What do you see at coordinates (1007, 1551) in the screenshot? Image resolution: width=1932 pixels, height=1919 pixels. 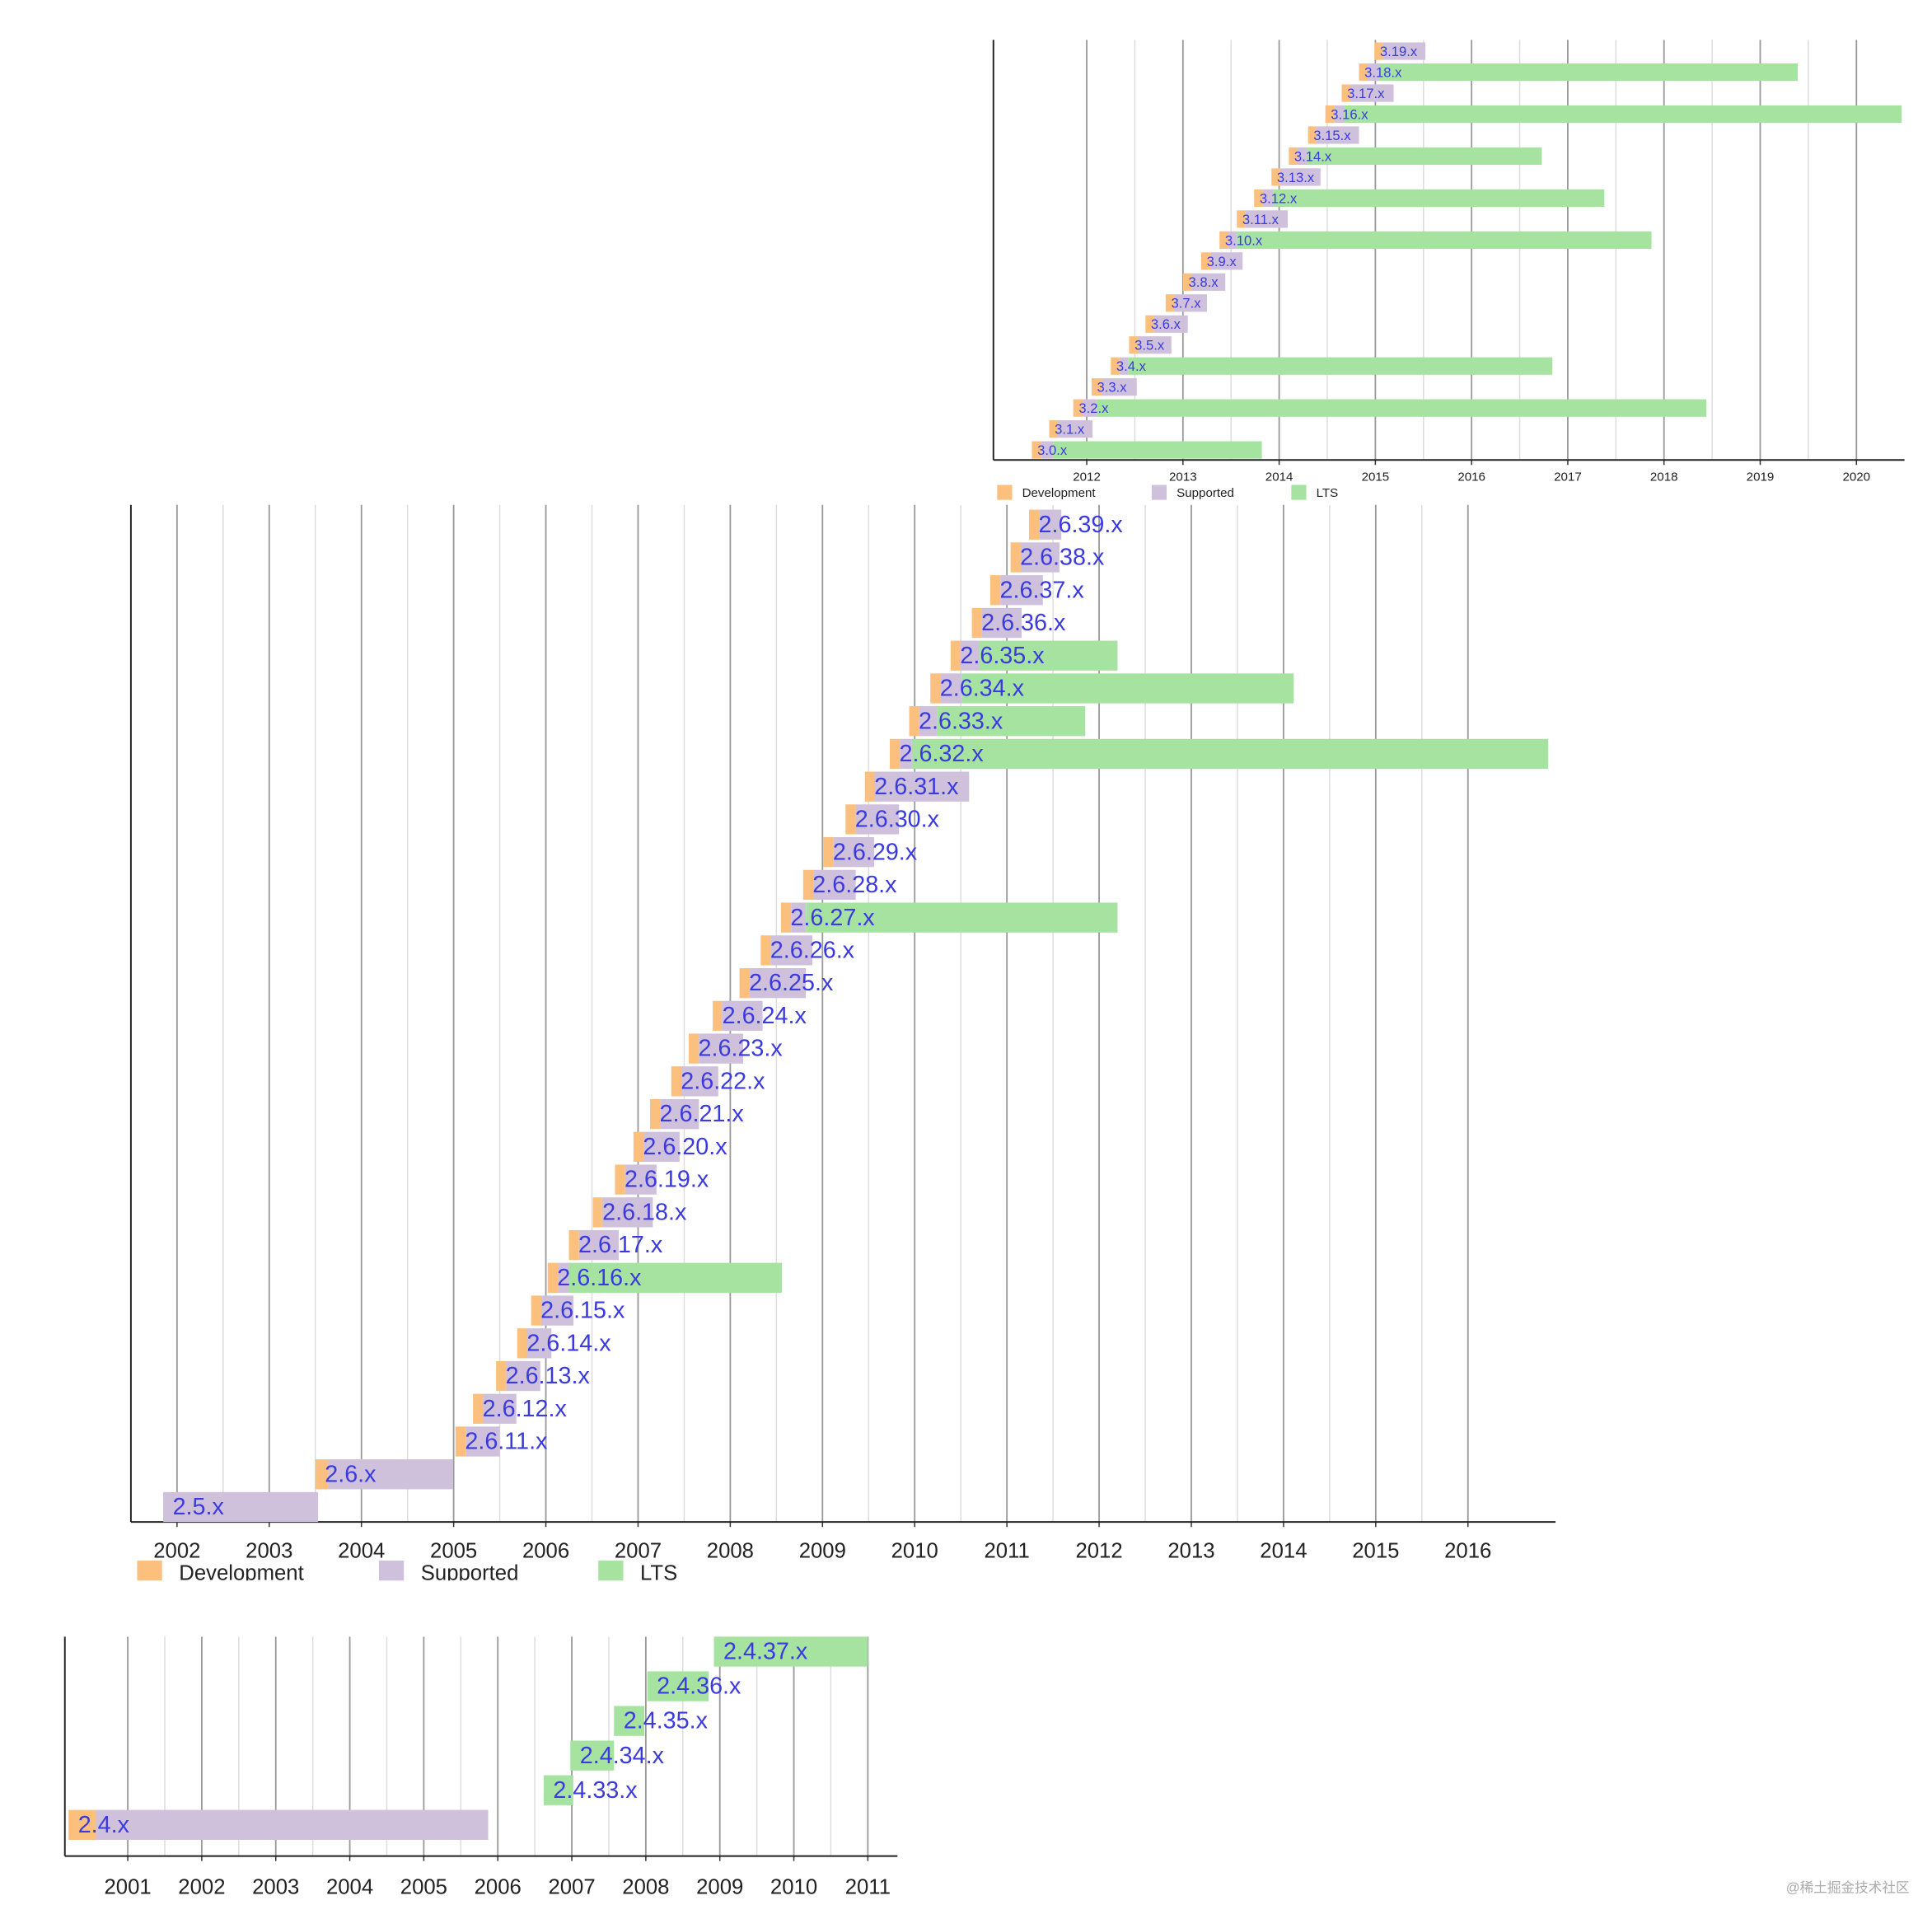 I see `x-tick-label: 2011` at bounding box center [1007, 1551].